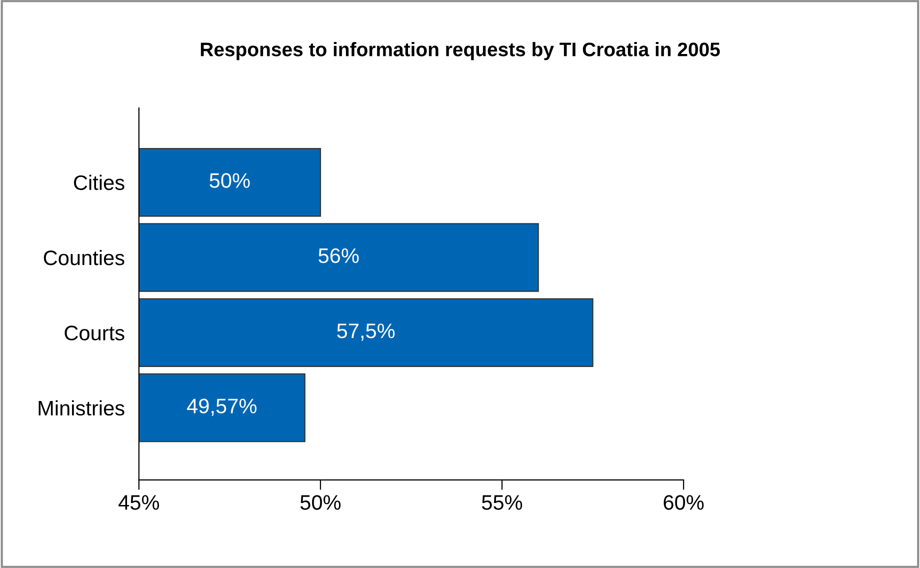 The height and width of the screenshot is (568, 920). Describe the element at coordinates (338, 256) in the screenshot. I see `data-label: 56%` at that location.